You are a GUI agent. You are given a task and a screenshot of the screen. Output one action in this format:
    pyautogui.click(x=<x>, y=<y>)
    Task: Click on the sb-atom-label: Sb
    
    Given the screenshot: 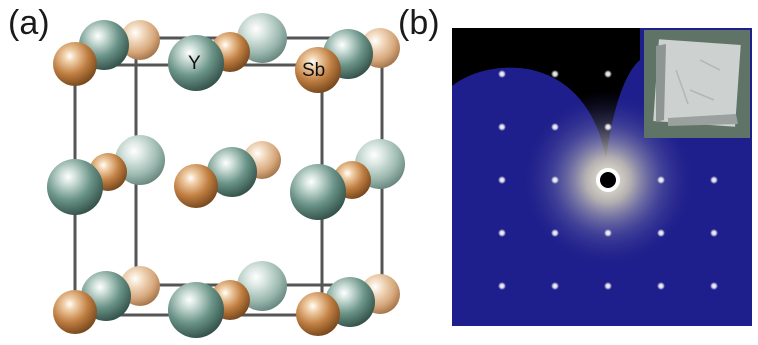 What is the action you would take?
    pyautogui.click(x=313, y=70)
    